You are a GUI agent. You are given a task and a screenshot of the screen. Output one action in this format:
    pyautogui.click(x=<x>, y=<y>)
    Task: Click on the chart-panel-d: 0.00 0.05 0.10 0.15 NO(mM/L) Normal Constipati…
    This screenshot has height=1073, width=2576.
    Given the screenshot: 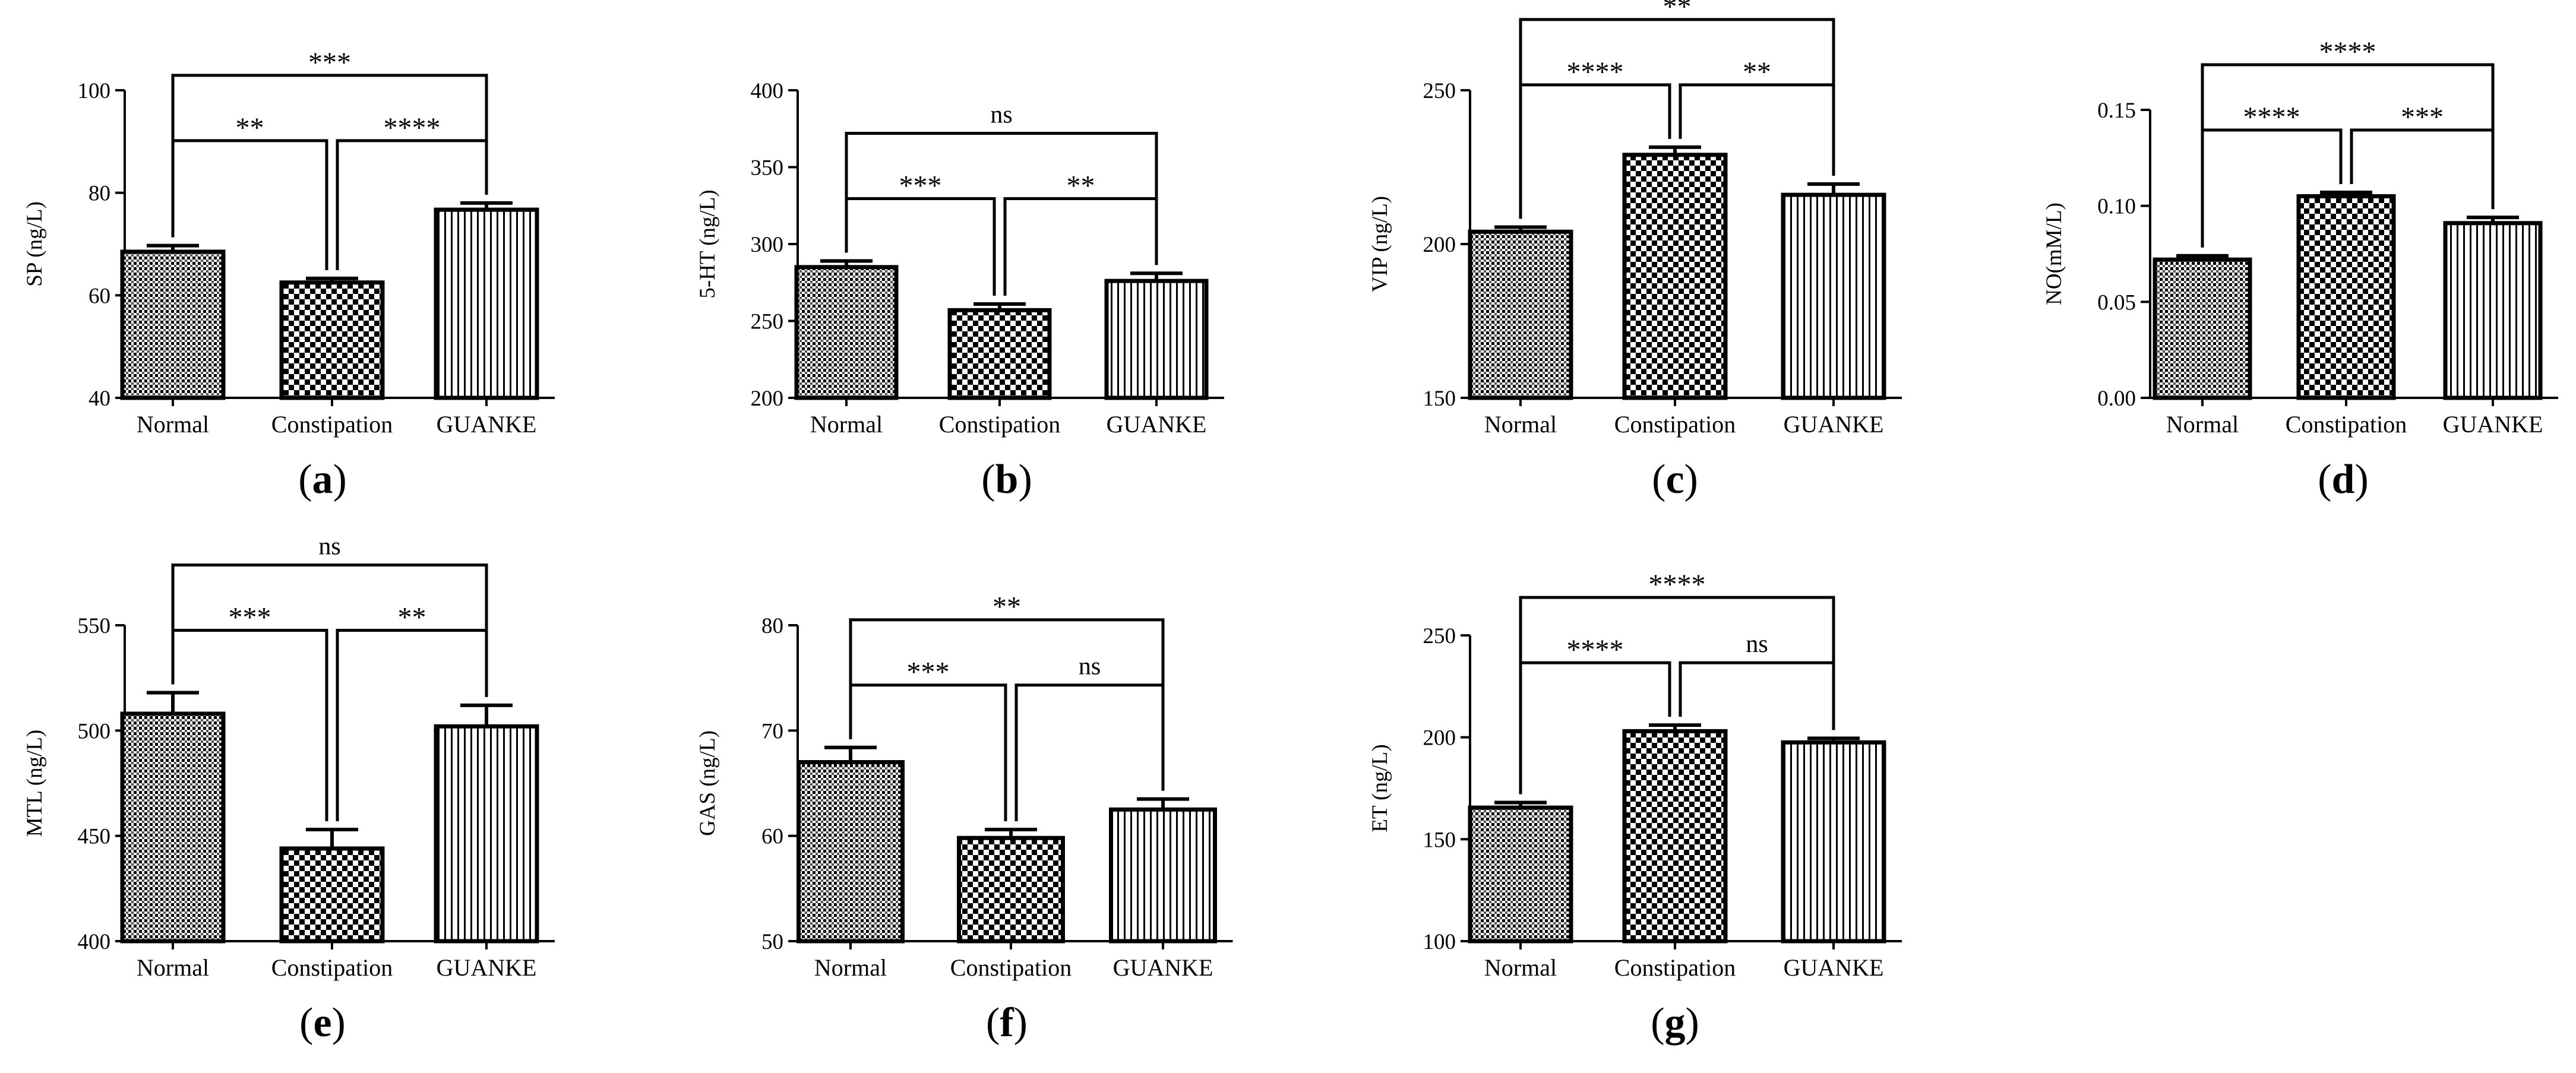 What is the action you would take?
    pyautogui.click(x=2300, y=269)
    